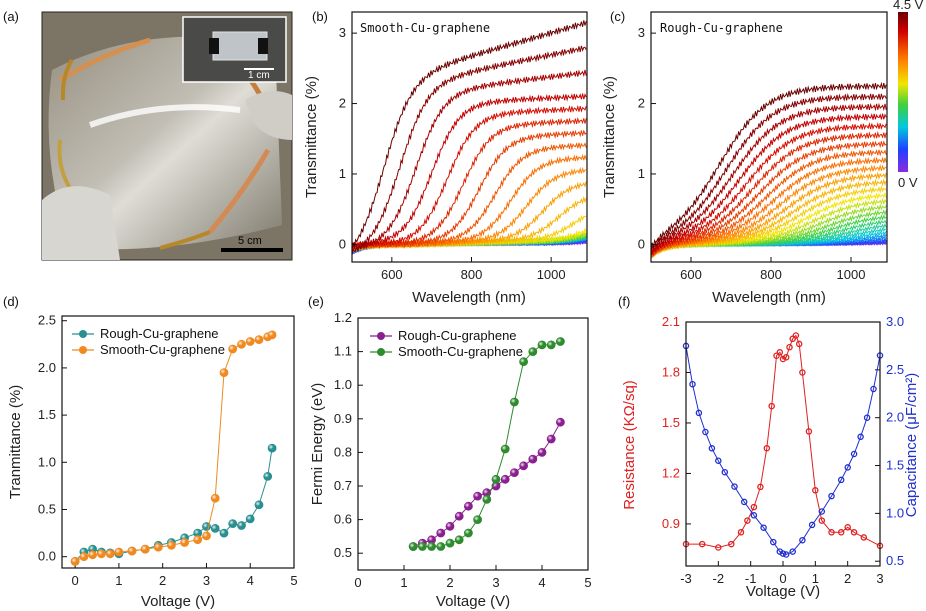  What do you see at coordinates (768, 193) in the screenshot?
I see `panel-c-spectrum-3.72V` at bounding box center [768, 193].